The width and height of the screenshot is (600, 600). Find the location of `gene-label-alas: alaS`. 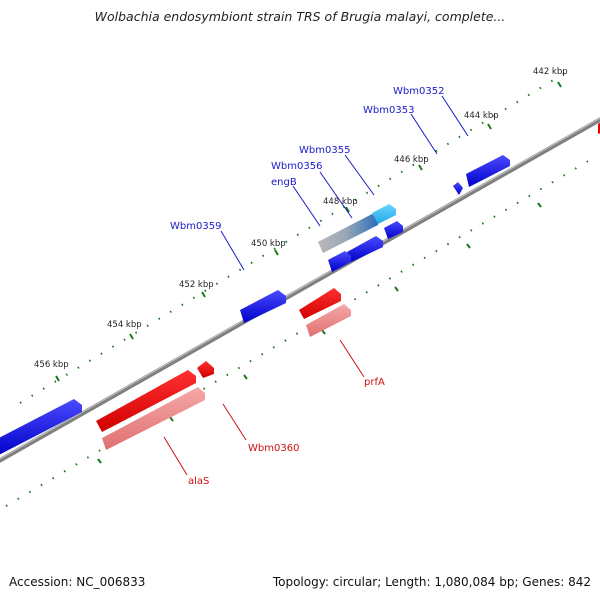

gene-label-alas: alaS is located at coordinates (198, 481).